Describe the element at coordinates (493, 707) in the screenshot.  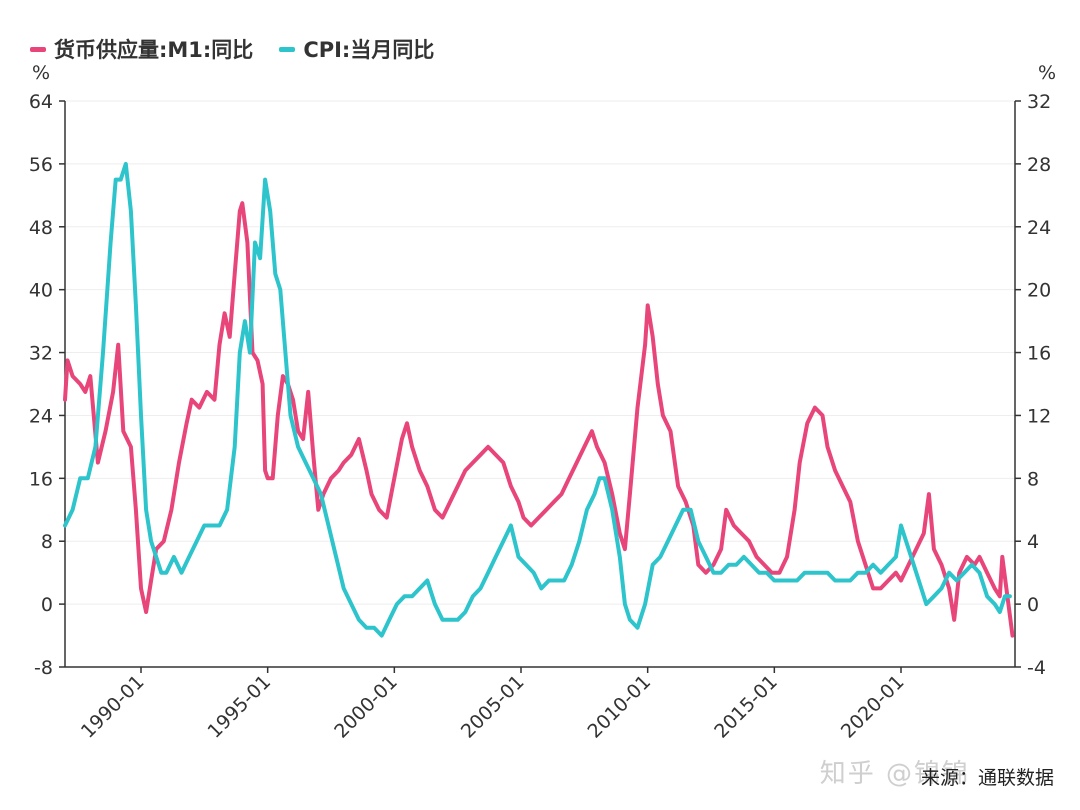
I see `x-tick-label: 2005-01` at that location.